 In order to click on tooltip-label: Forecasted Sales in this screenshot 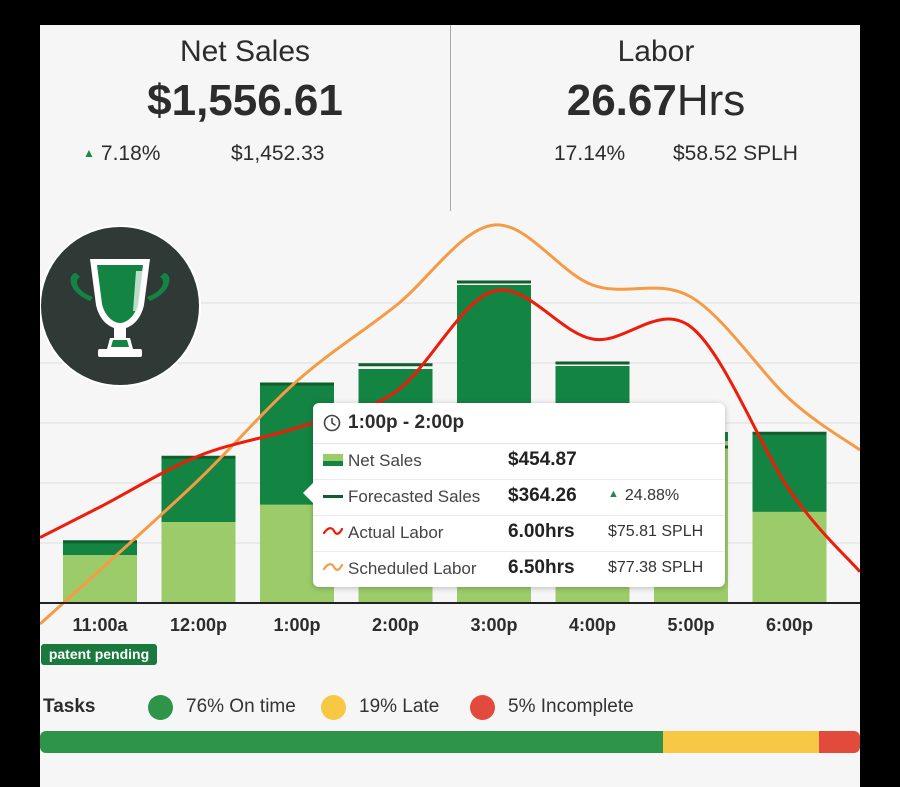, I will do `click(414, 496)`.